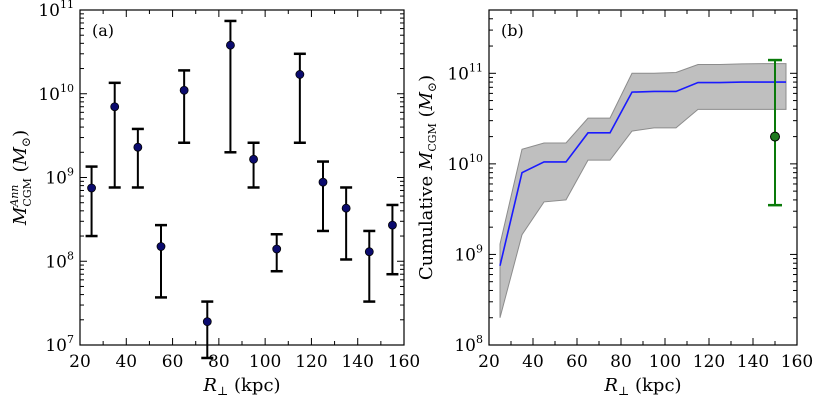 The height and width of the screenshot is (408, 817). I want to click on panel-label: (b), so click(512, 30).